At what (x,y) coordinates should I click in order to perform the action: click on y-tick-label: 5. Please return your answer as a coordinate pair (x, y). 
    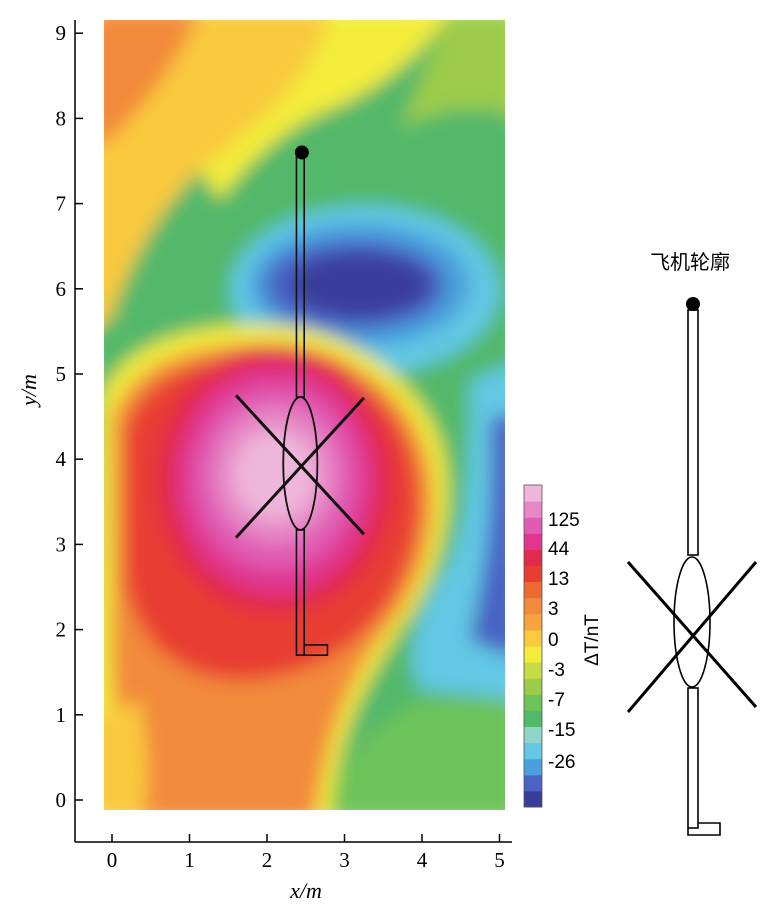
    Looking at the image, I should click on (61, 374).